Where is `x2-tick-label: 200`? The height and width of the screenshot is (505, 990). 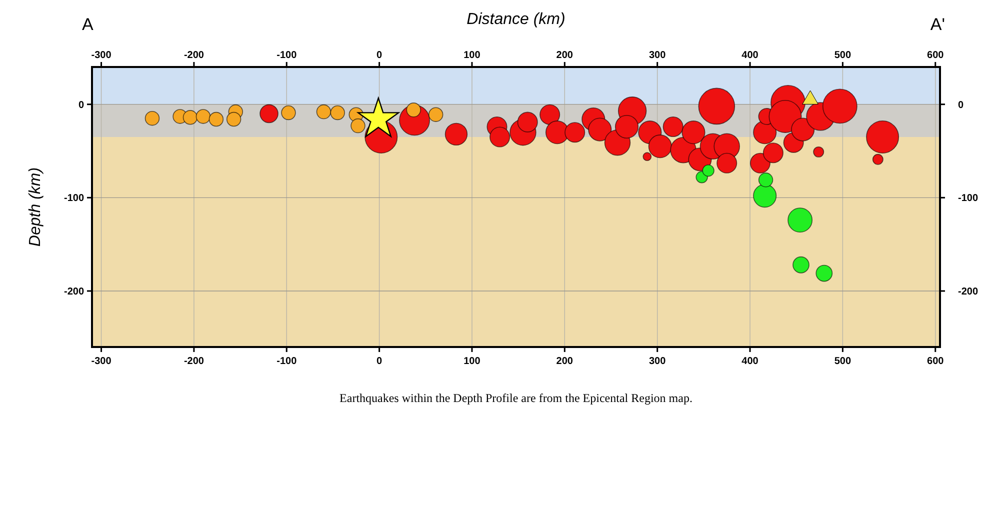 x2-tick-label: 200 is located at coordinates (565, 361).